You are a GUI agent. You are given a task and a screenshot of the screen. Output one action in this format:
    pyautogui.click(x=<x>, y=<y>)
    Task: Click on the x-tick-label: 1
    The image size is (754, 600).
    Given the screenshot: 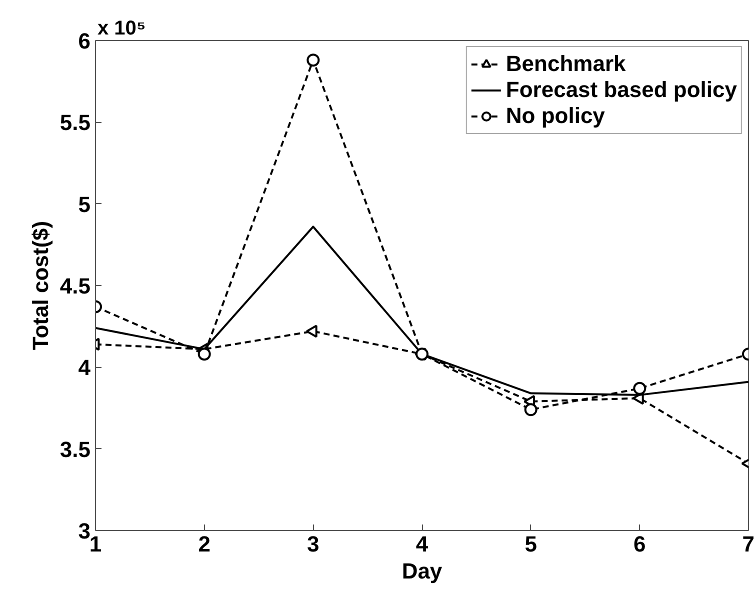 What is the action you would take?
    pyautogui.click(x=95, y=544)
    